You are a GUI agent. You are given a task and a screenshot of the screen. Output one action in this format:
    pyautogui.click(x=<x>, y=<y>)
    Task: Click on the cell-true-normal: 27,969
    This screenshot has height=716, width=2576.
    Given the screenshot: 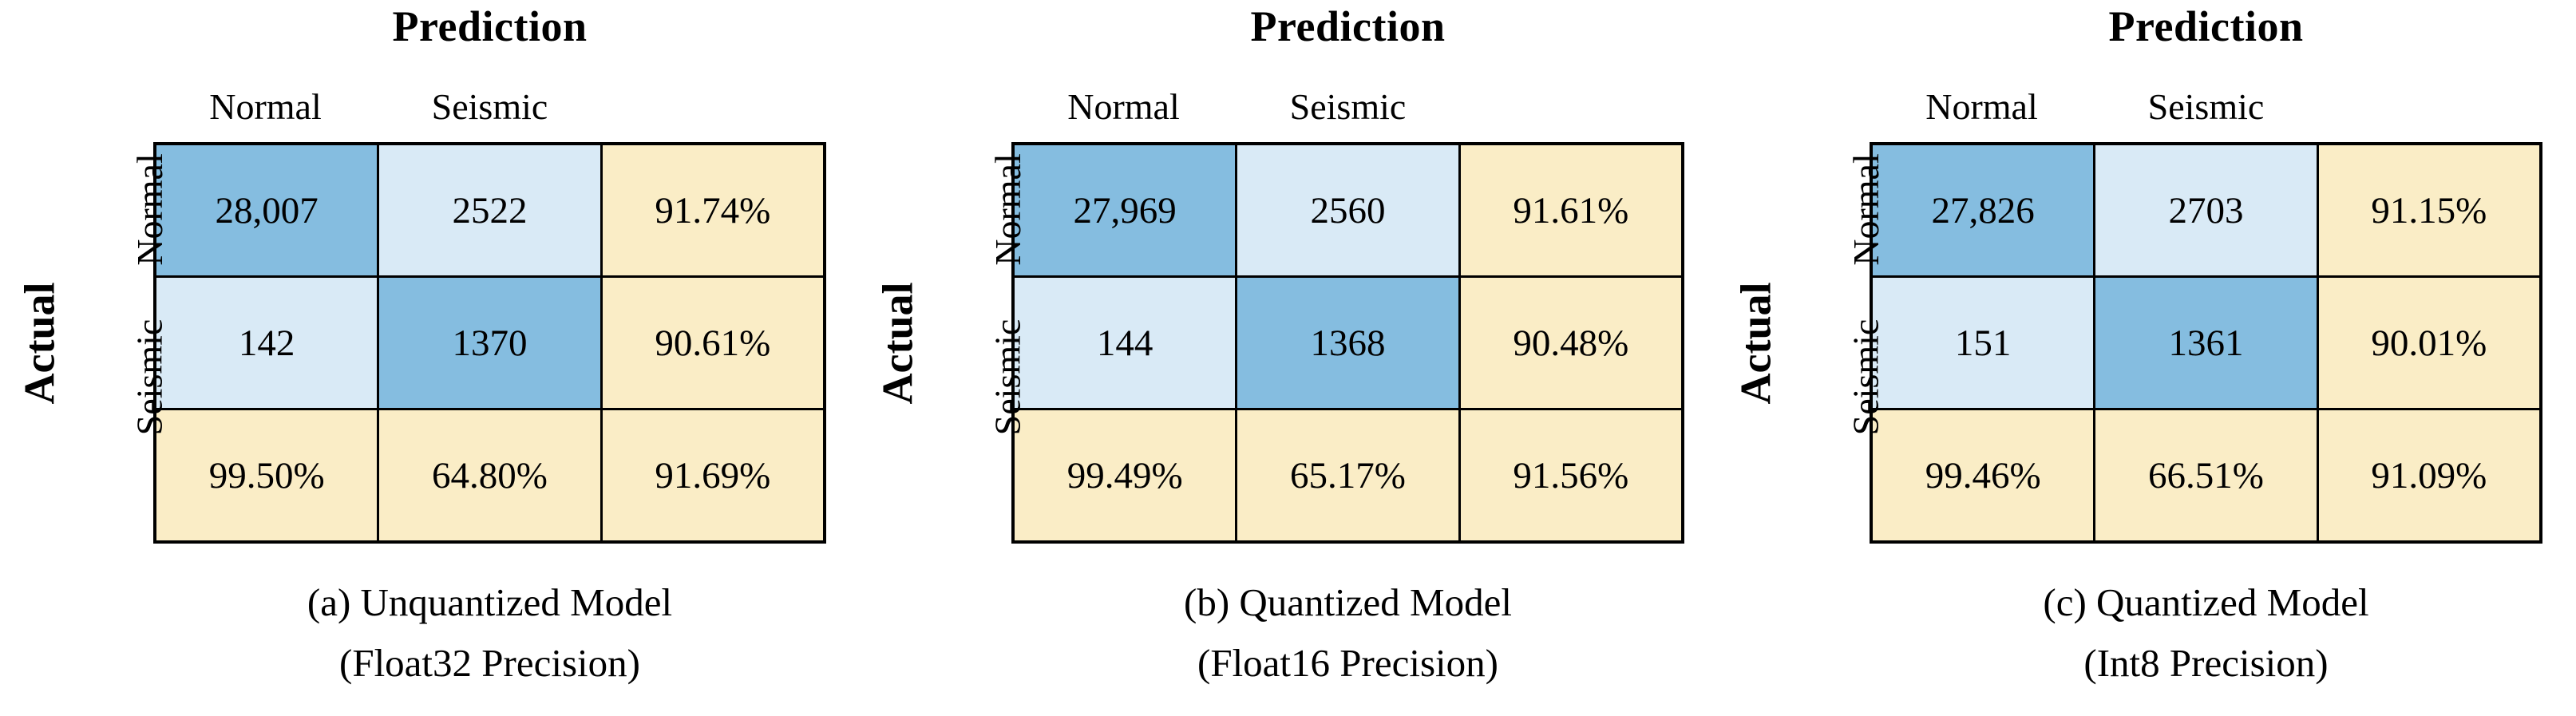 What is the action you would take?
    pyautogui.click(x=1125, y=210)
    